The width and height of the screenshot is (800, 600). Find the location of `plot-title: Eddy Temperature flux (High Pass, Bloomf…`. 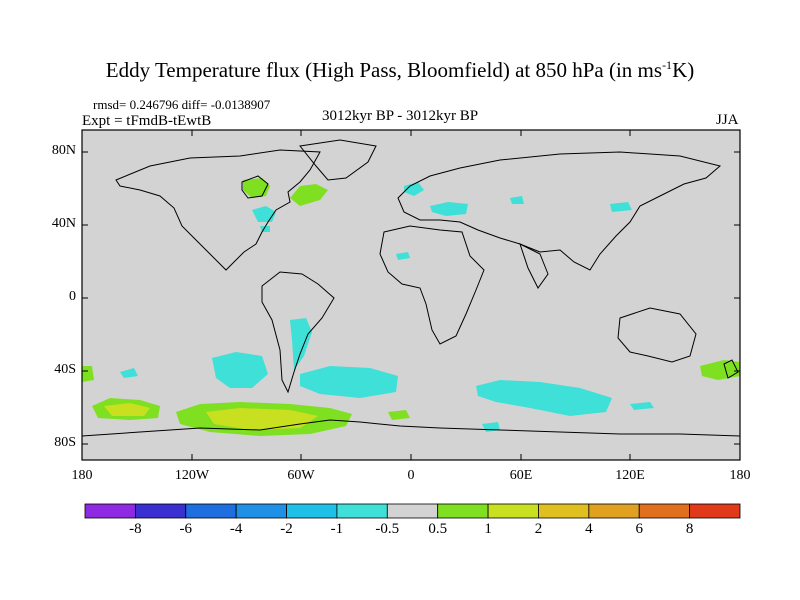

plot-title: Eddy Temperature flux (High Pass, Bloomf… is located at coordinates (400, 70).